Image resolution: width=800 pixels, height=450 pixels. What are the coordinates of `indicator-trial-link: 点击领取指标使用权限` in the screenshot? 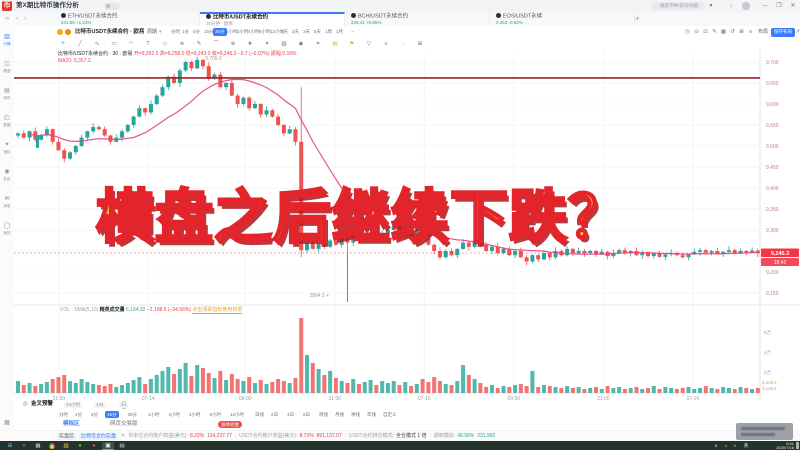 It's located at (217, 310).